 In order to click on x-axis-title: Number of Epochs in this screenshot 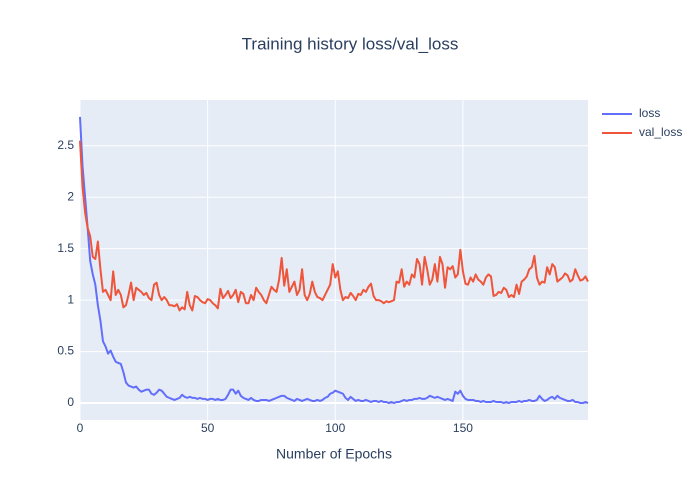, I will do `click(334, 454)`.